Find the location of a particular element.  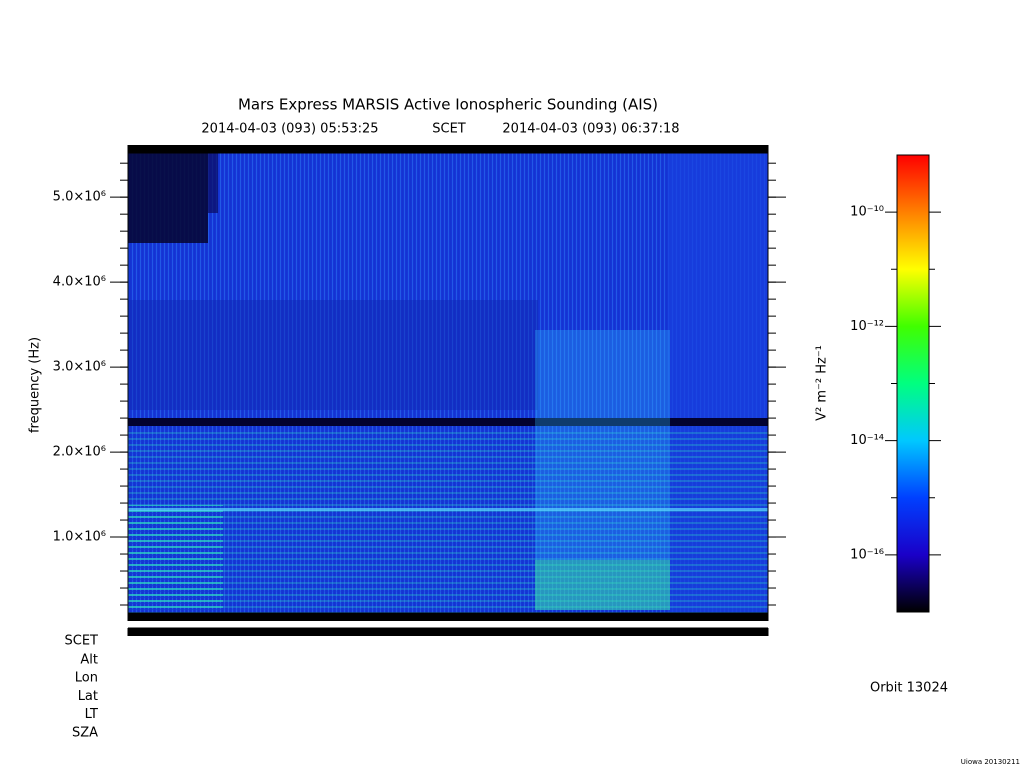

end-time: 2014-04-03 (093) 06:37:18 is located at coordinates (590, 129).